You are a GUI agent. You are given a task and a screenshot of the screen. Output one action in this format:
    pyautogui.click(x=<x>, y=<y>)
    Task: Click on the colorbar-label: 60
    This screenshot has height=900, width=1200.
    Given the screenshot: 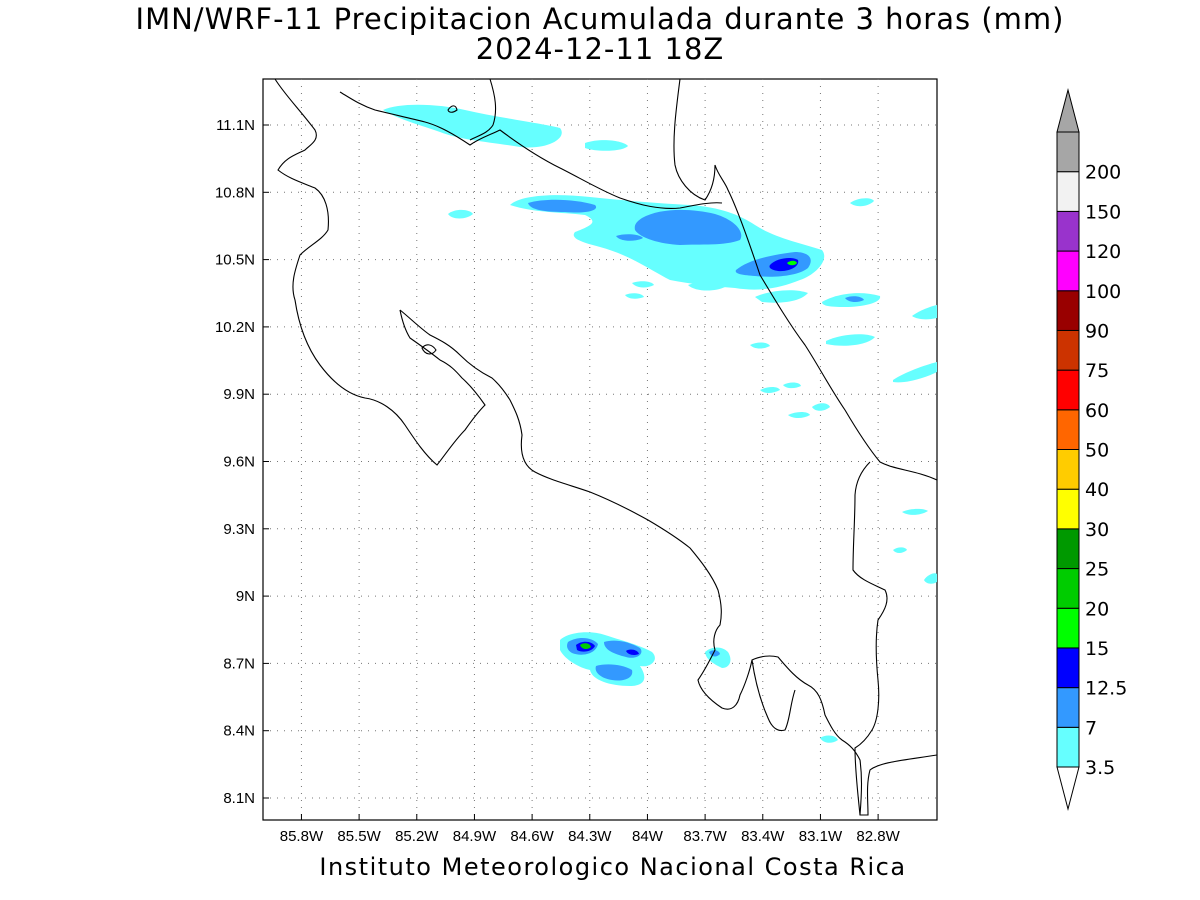 What is the action you would take?
    pyautogui.click(x=1097, y=411)
    